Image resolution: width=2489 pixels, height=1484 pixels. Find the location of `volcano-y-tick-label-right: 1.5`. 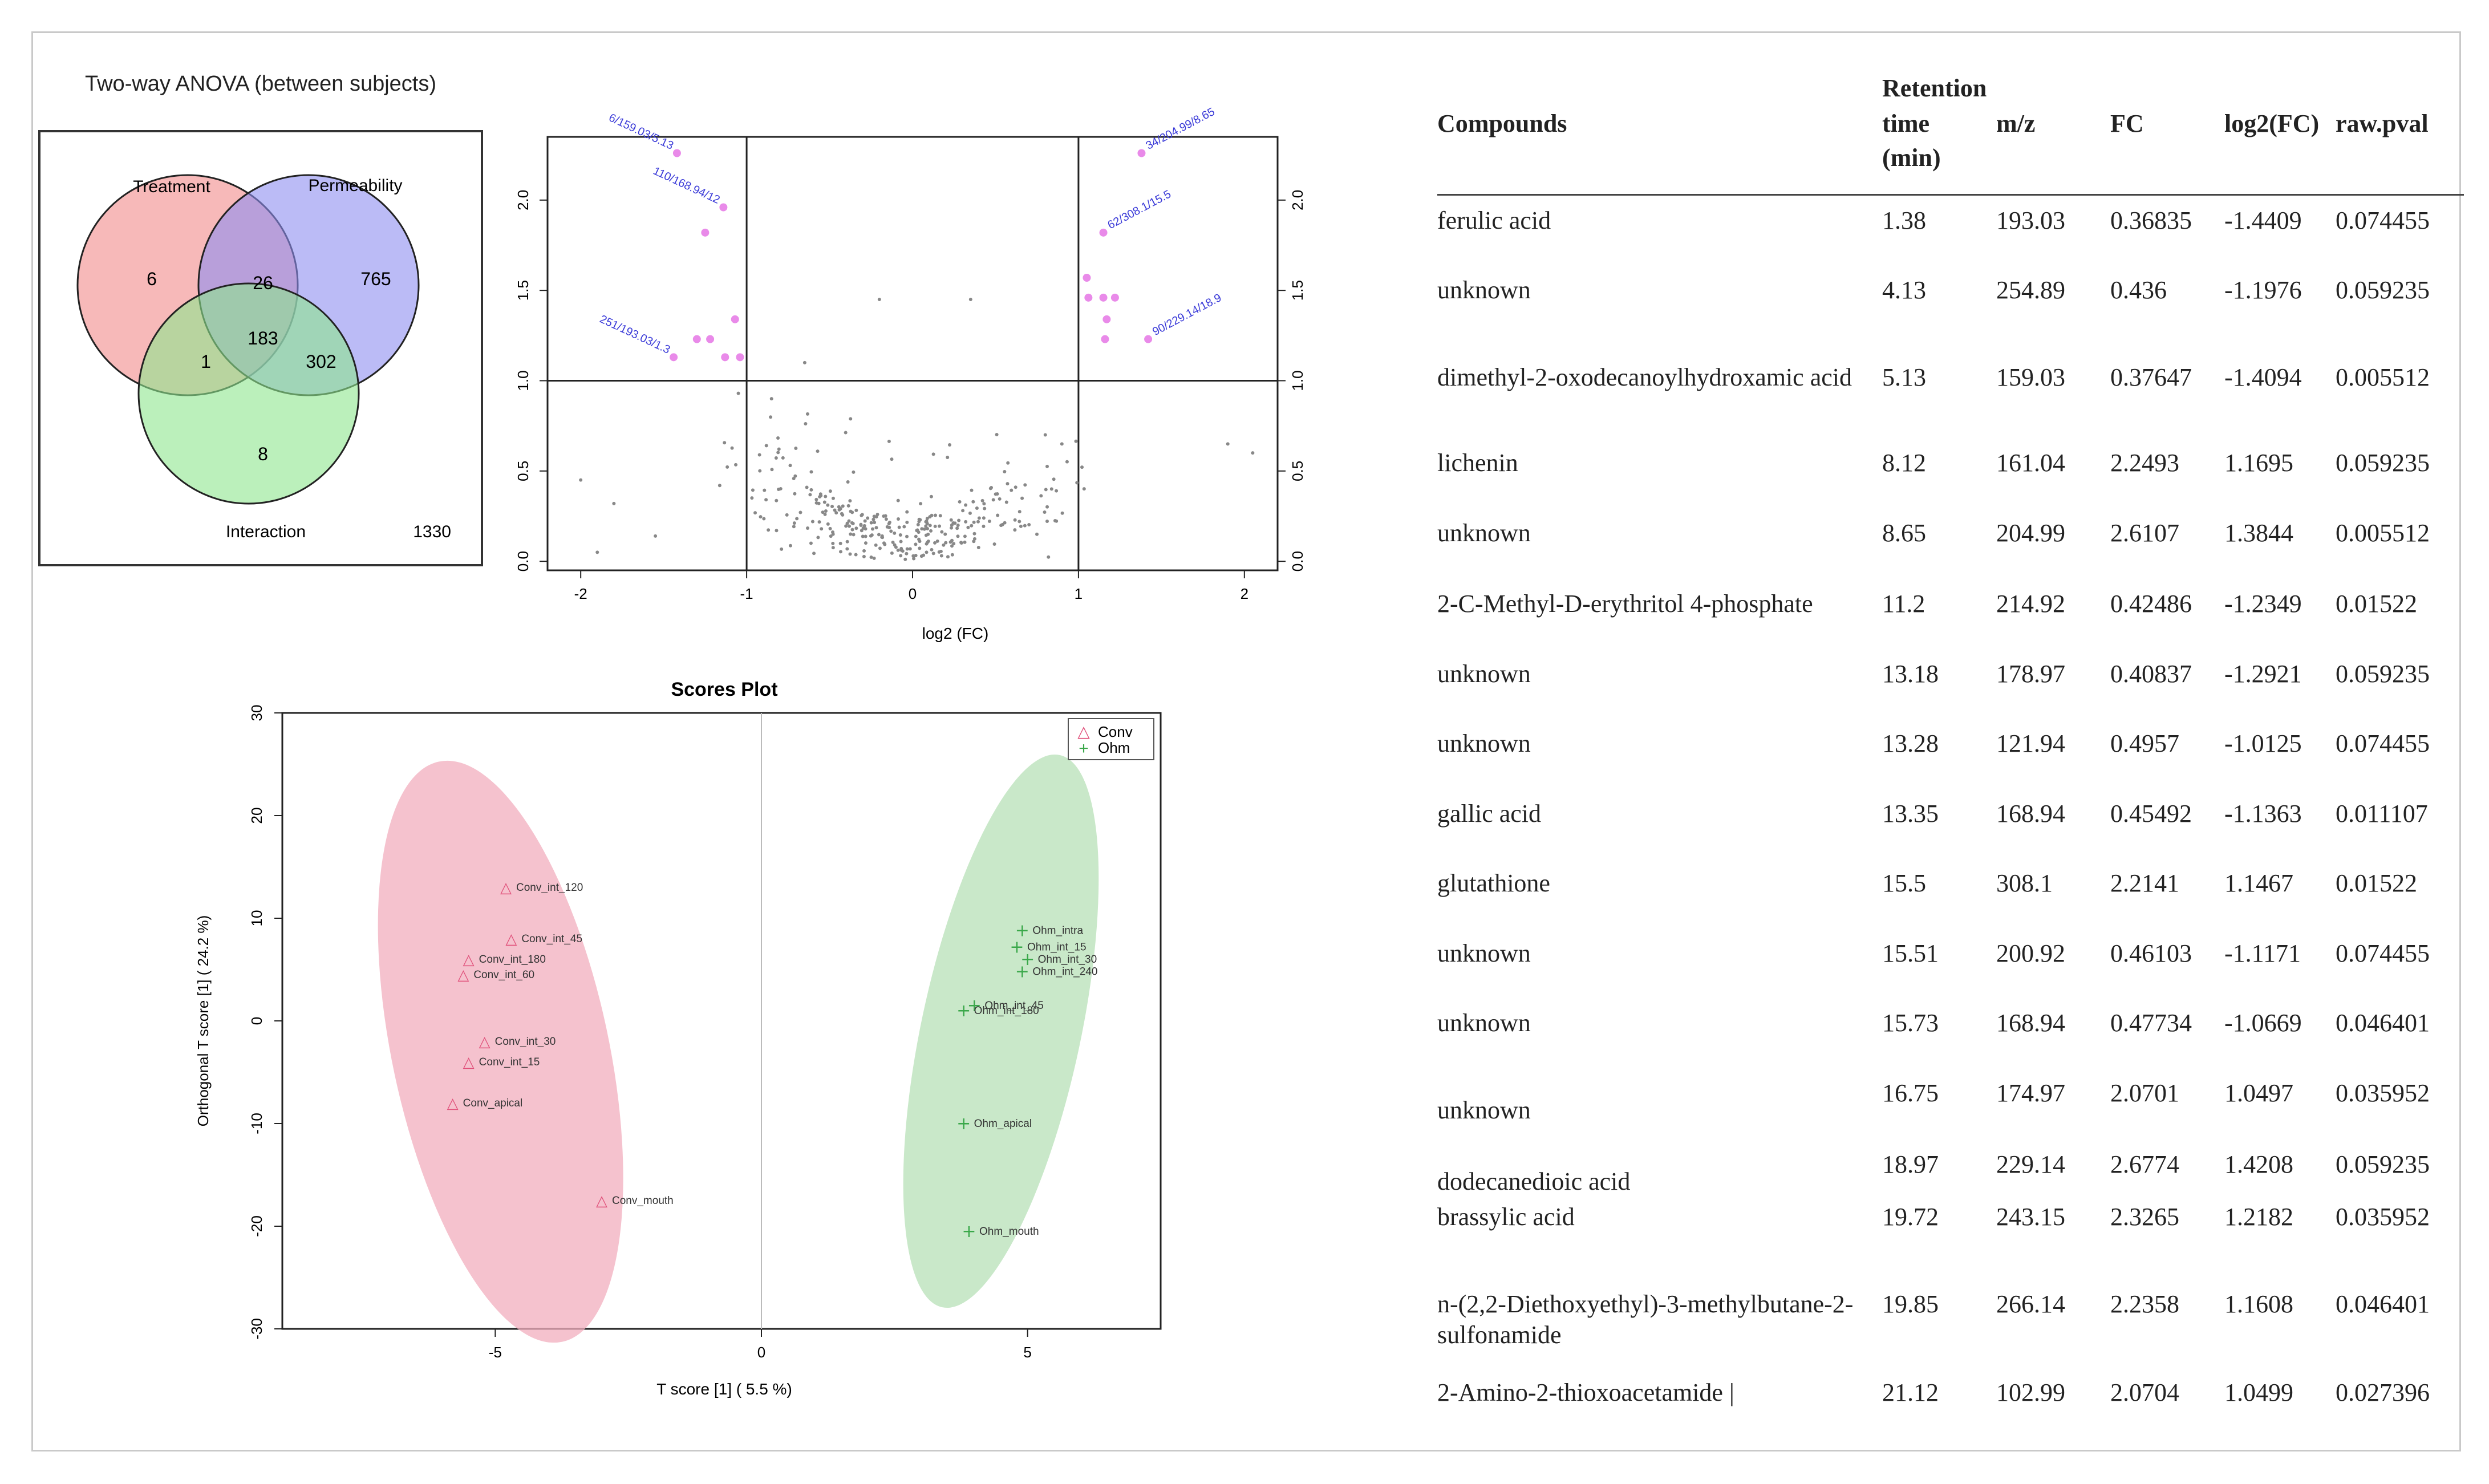

volcano-y-tick-label-right: 1.5 is located at coordinates (1297, 290).